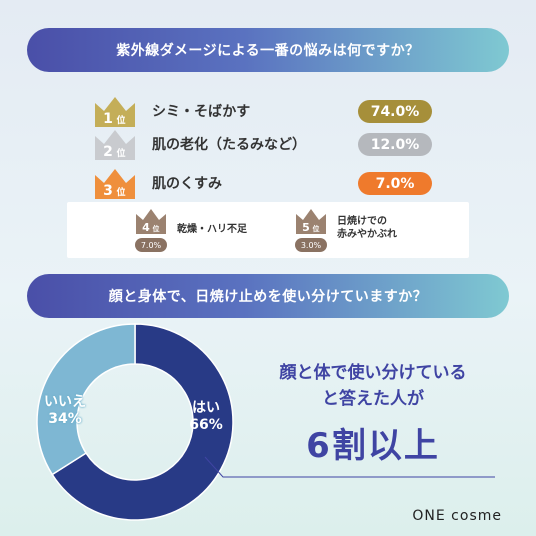  Describe the element at coordinates (311, 221) in the screenshot. I see `crown-5-icon: 5 位` at that location.